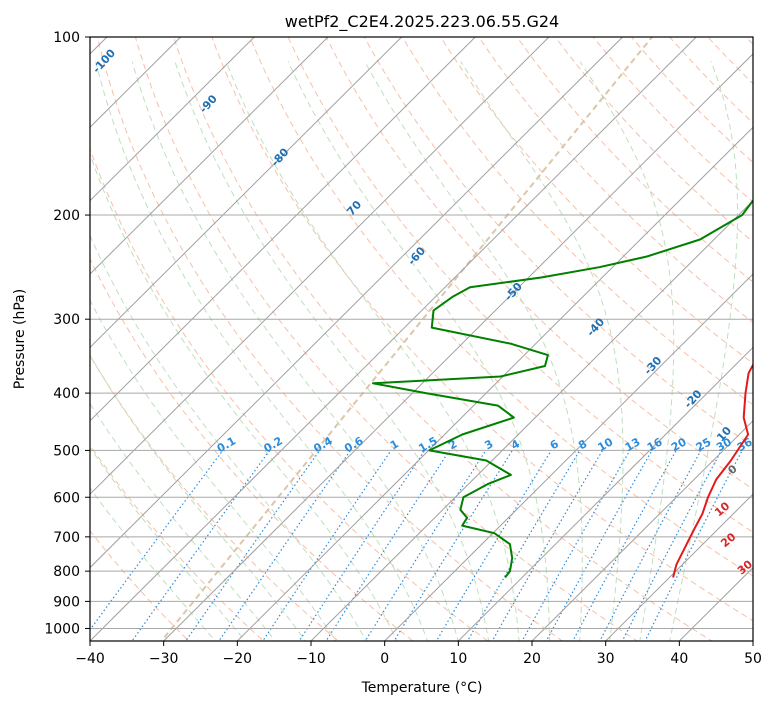 The width and height of the screenshot is (775, 708). Describe the element at coordinates (311, 659) in the screenshot. I see `x-tick-label: −10` at that location.